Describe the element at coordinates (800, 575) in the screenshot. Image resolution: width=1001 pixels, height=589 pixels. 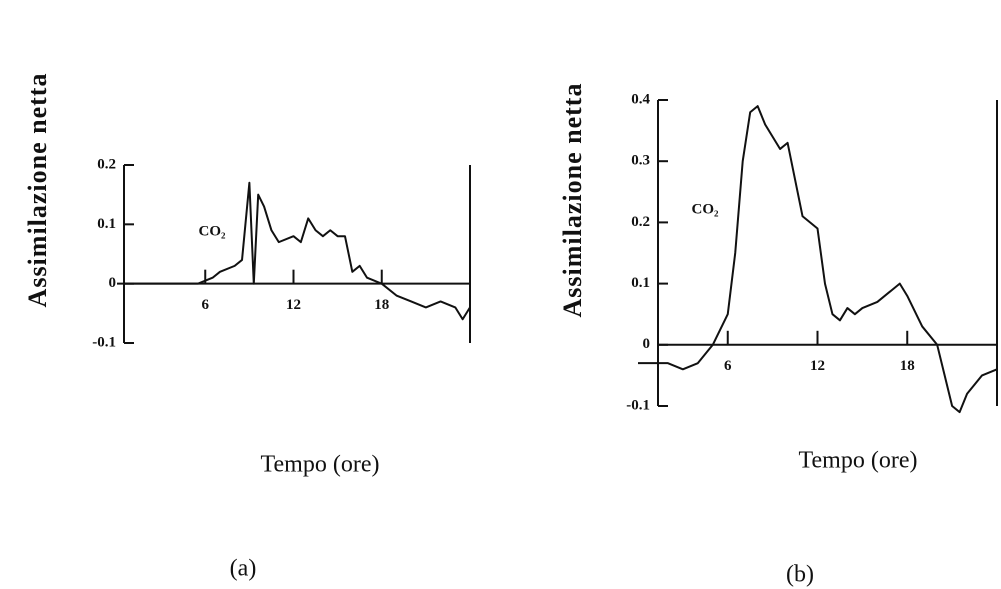
I see `caption: (b)` at that location.